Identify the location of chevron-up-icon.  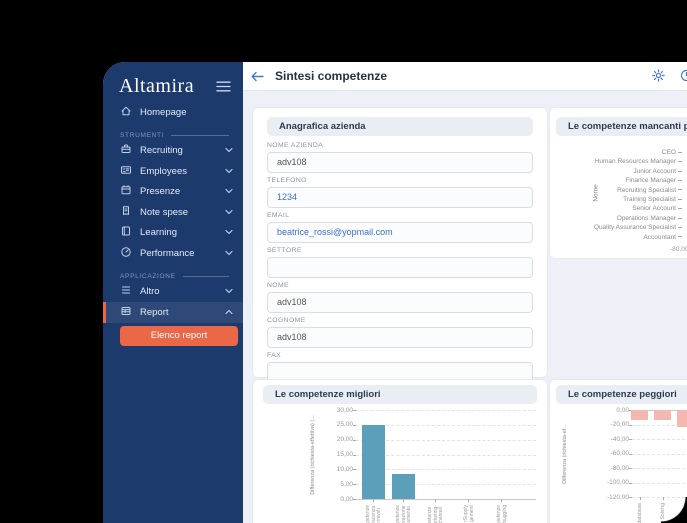
(229, 312).